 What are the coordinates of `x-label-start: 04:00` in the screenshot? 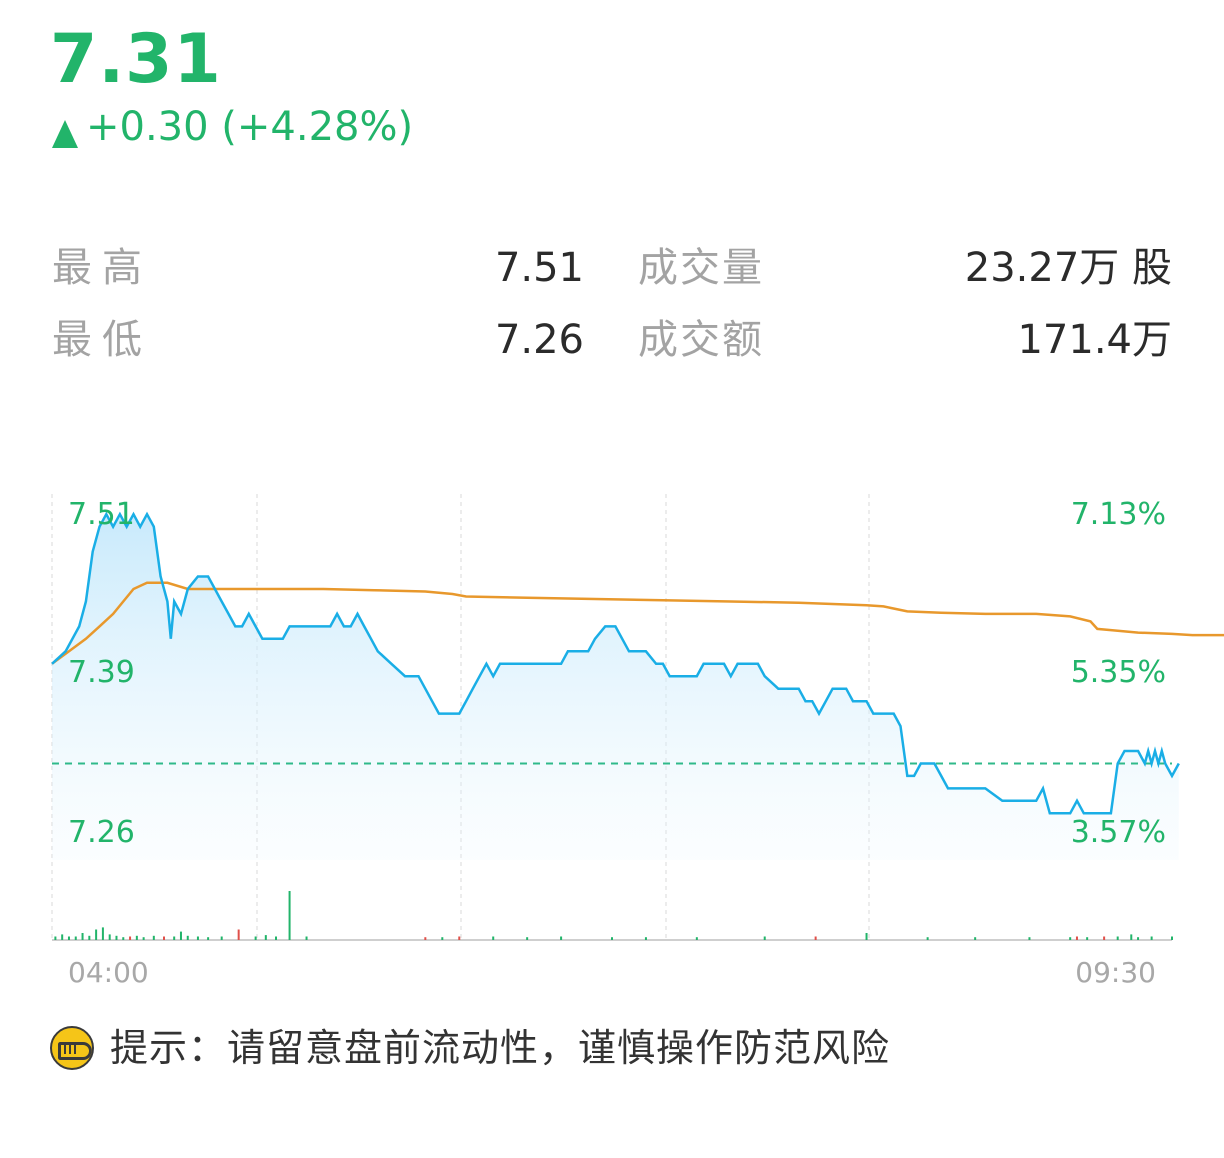 It's located at (108, 972).